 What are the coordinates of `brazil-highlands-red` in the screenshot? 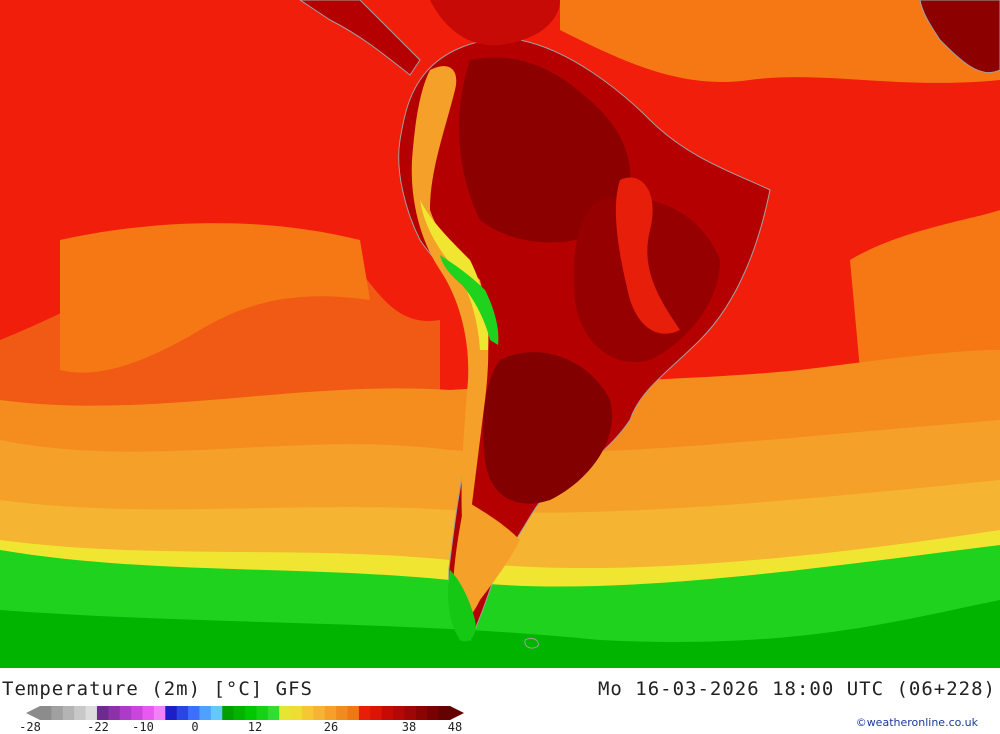 It's located at (647, 255).